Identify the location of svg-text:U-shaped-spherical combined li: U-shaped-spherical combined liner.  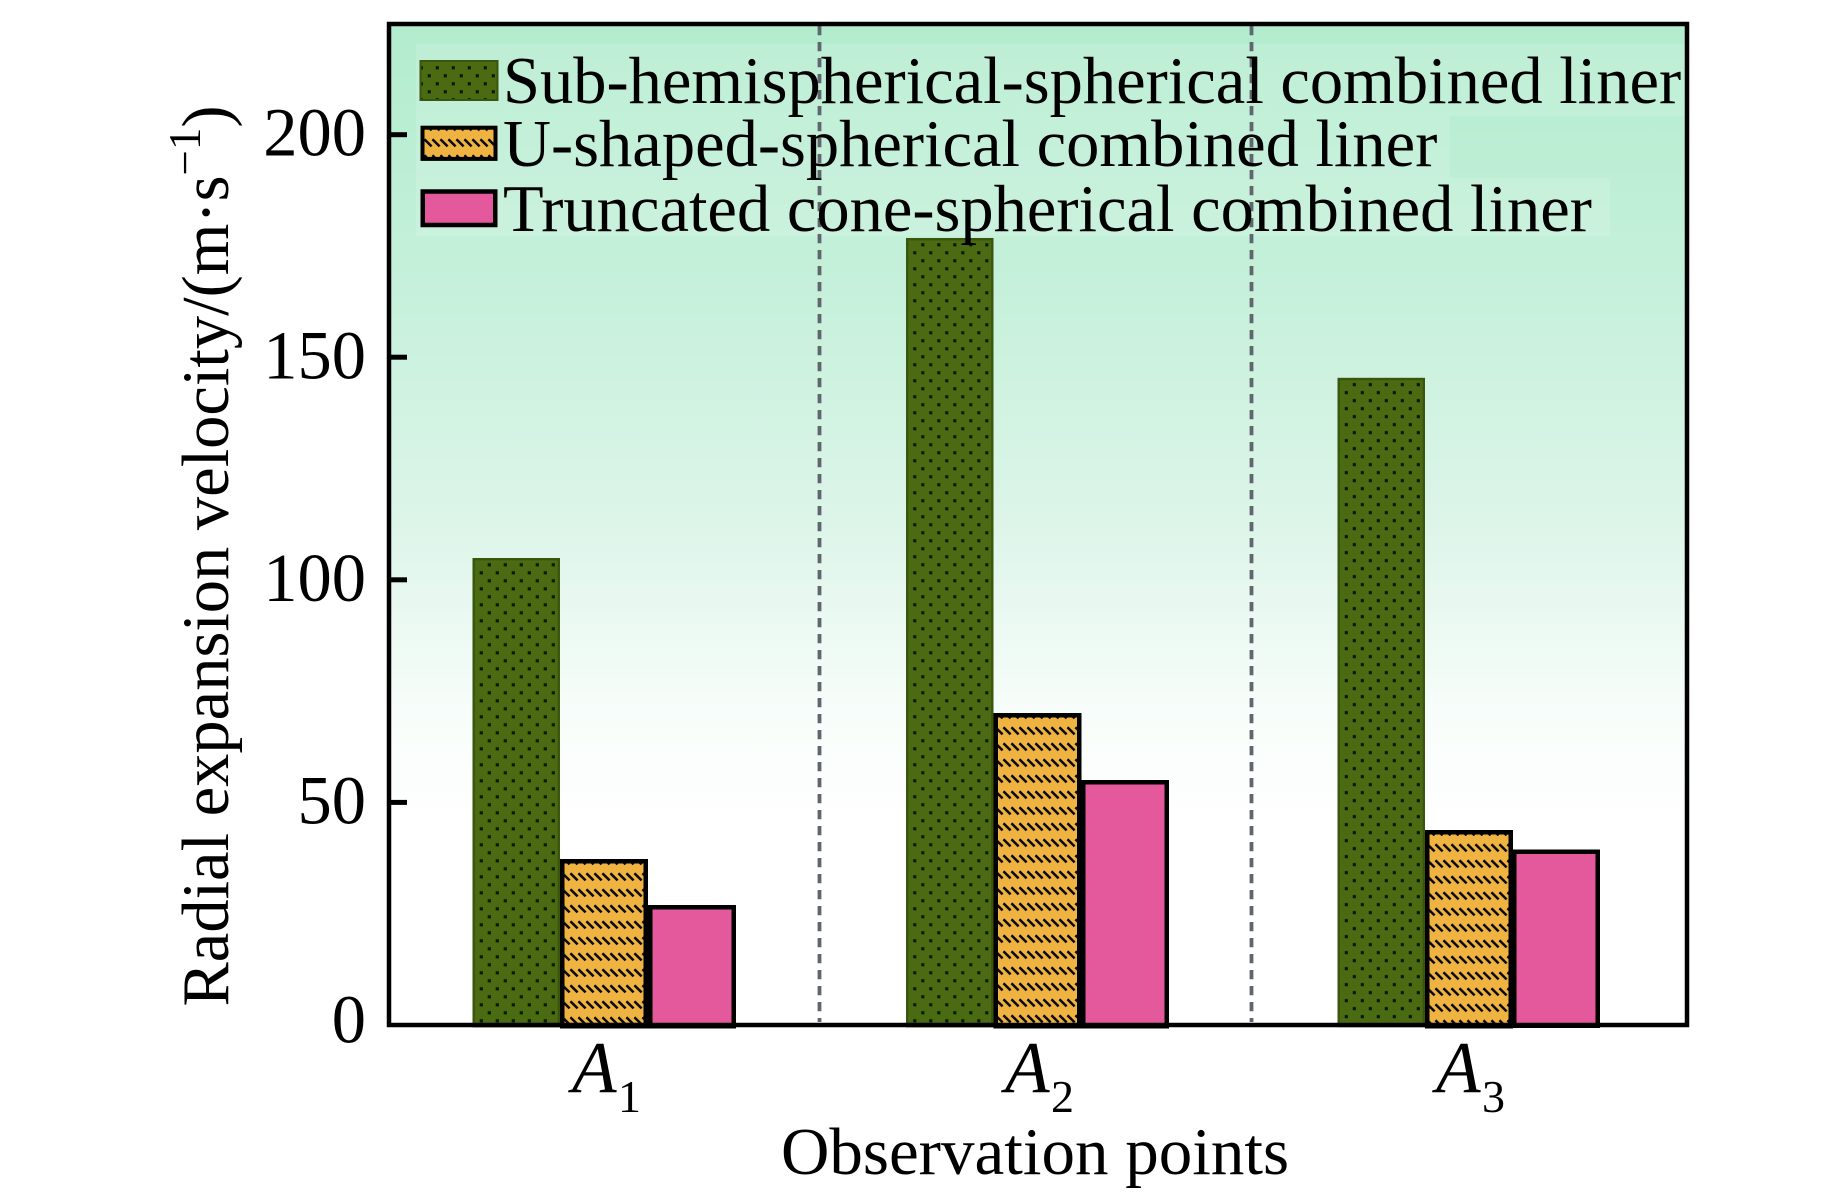
(970, 144).